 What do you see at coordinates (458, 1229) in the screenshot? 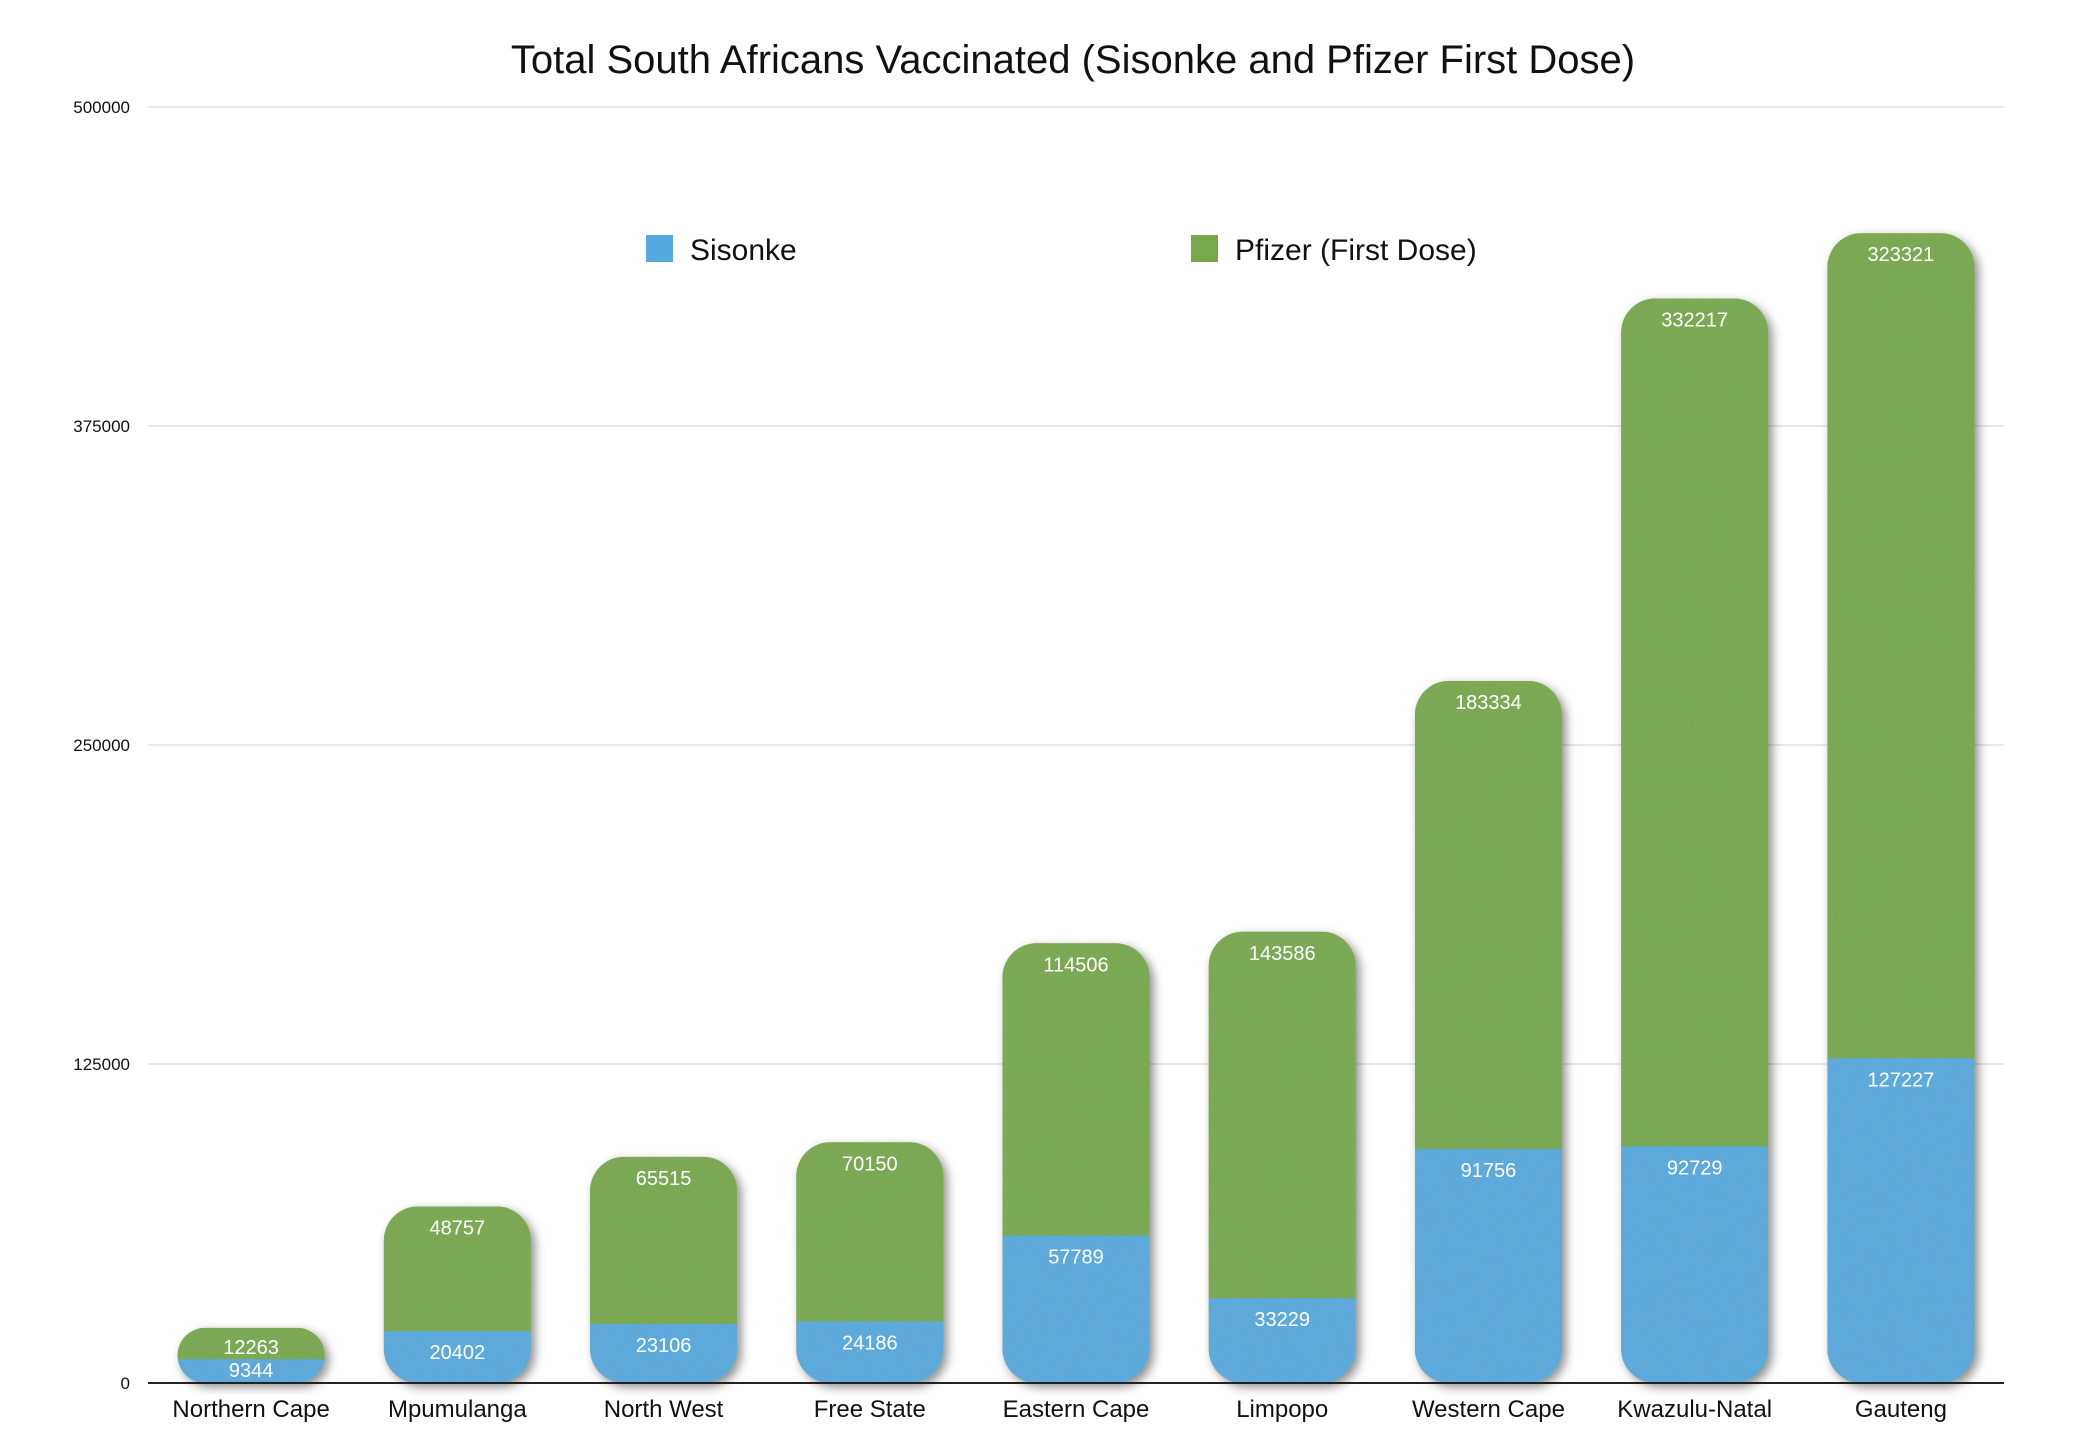
I see `data-label-pfizer: 48757` at bounding box center [458, 1229].